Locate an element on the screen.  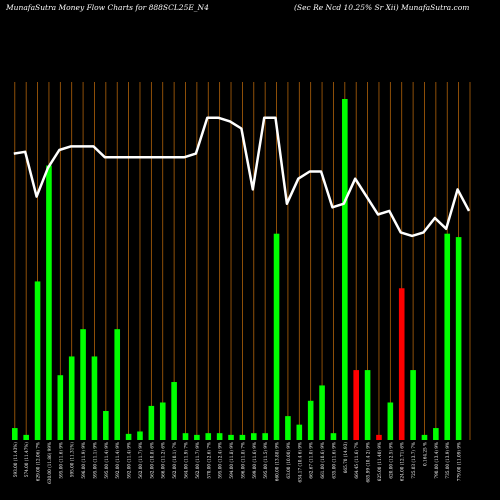
x-tick-label: 662.67 (11.0) 9% is located at coordinates (311, 460).